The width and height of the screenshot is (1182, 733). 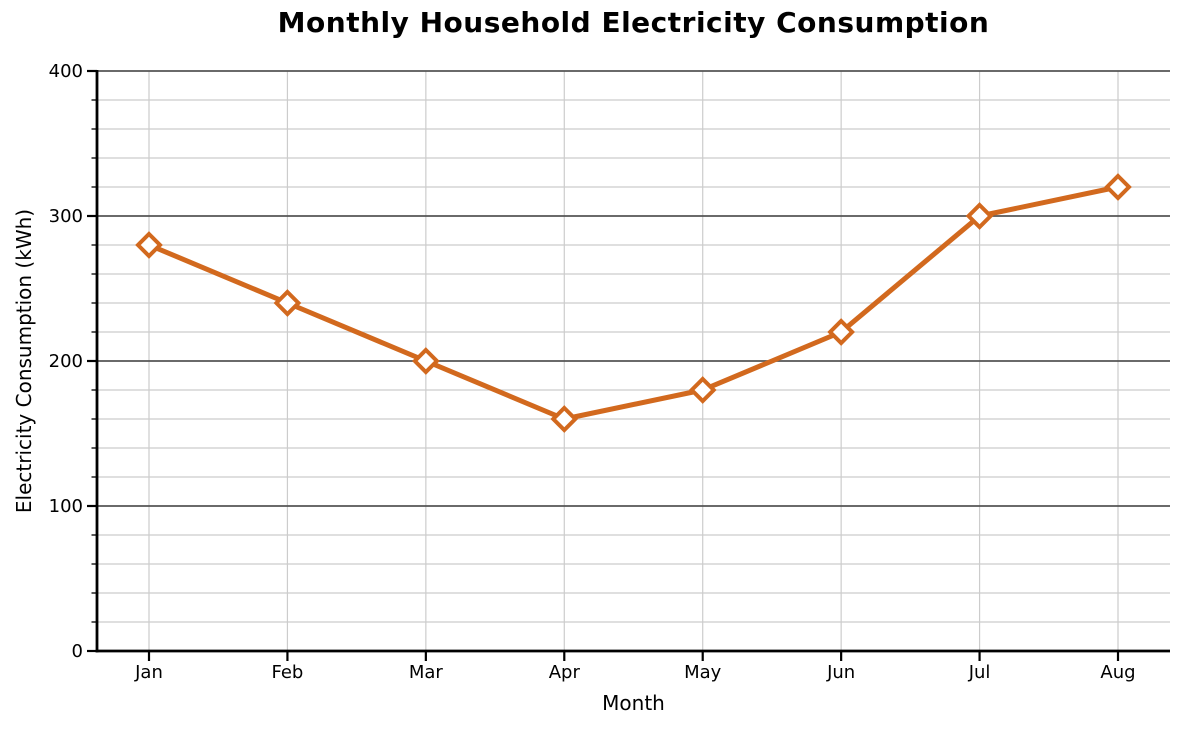 I want to click on x-tick-label: Jan, so click(x=148, y=672).